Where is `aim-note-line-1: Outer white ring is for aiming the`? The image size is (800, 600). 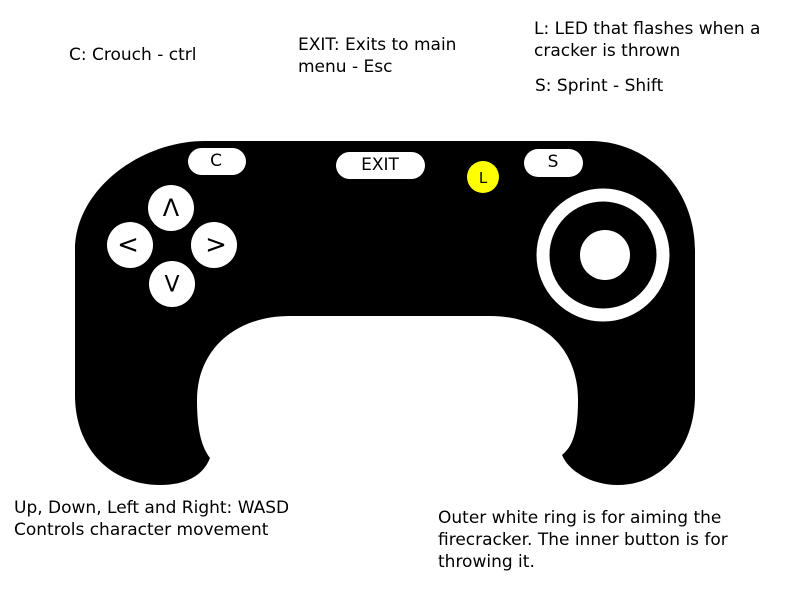 aim-note-line-1: Outer white ring is for aiming the is located at coordinates (580, 518).